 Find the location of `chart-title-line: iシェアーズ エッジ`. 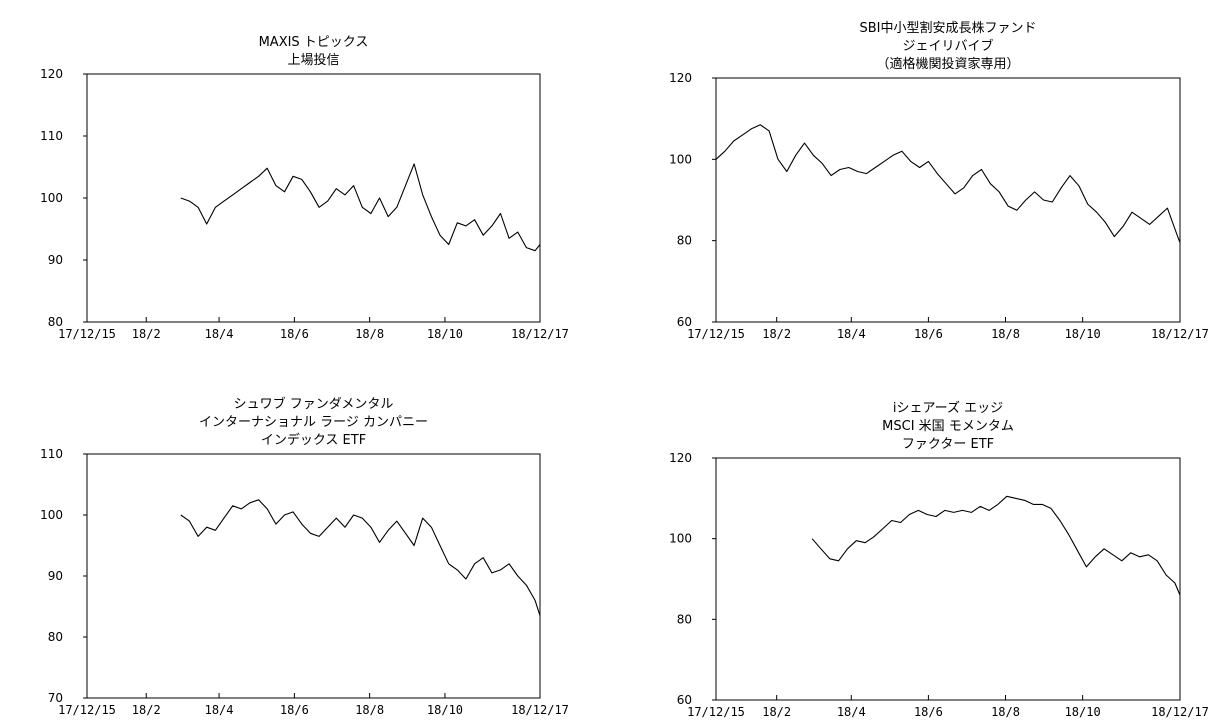

chart-title-line: iシェアーズ エッジ is located at coordinates (948, 408).